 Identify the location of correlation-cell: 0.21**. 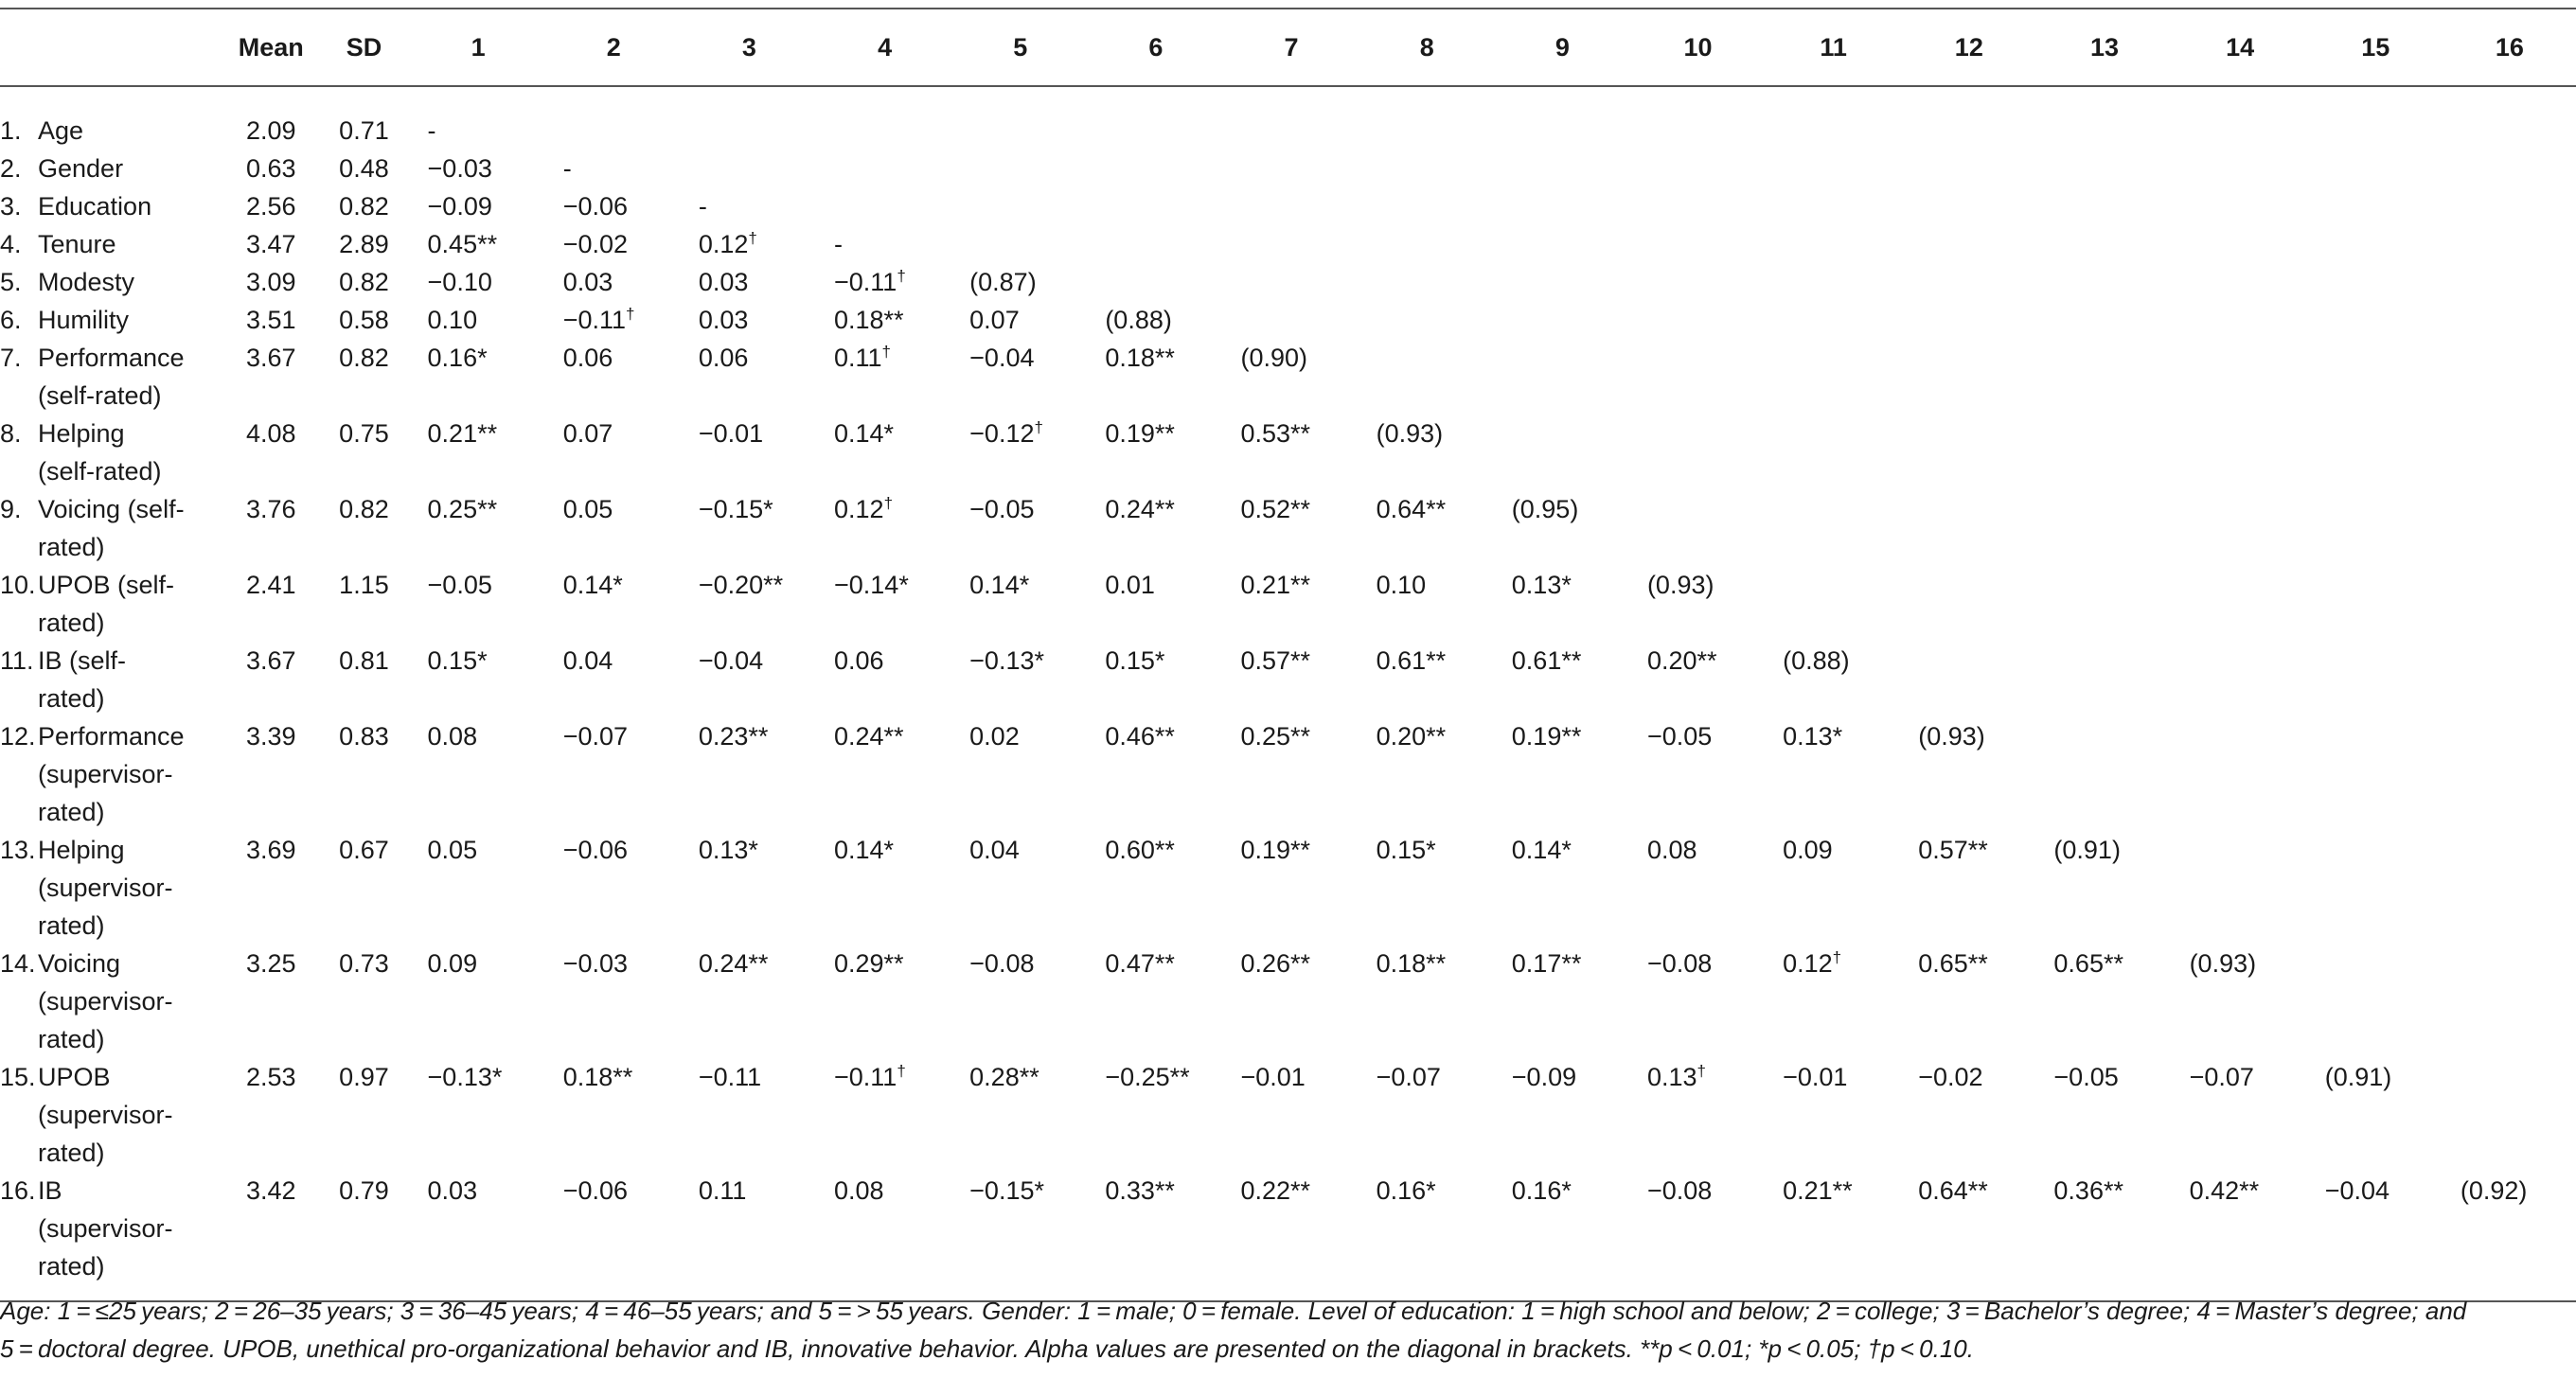
(1834, 1237).